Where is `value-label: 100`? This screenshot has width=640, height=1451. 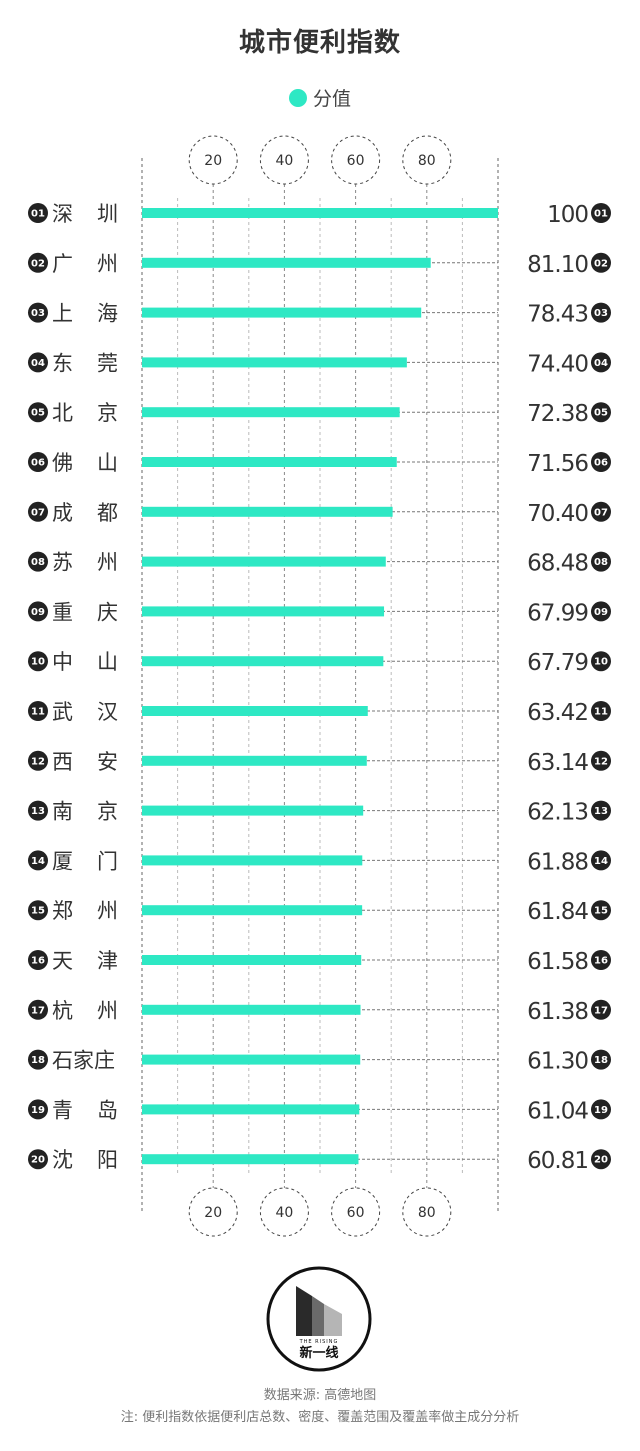 value-label: 100 is located at coordinates (567, 215).